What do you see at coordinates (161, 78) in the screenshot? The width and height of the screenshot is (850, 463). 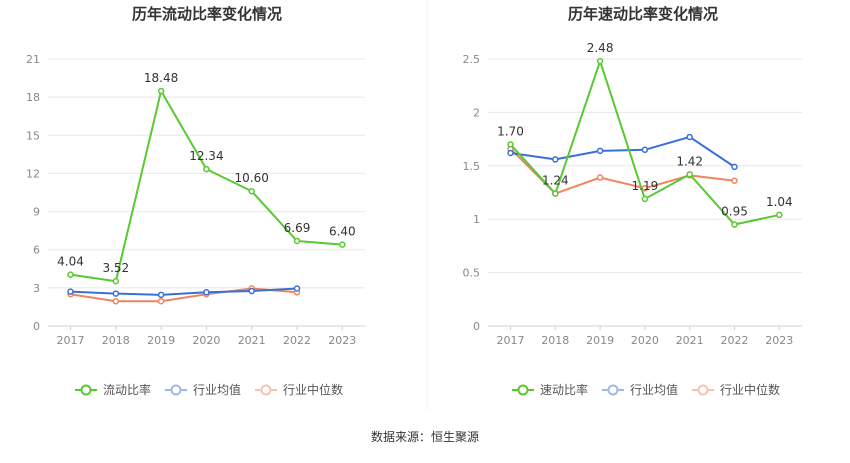 I see `data-label: 18.48` at bounding box center [161, 78].